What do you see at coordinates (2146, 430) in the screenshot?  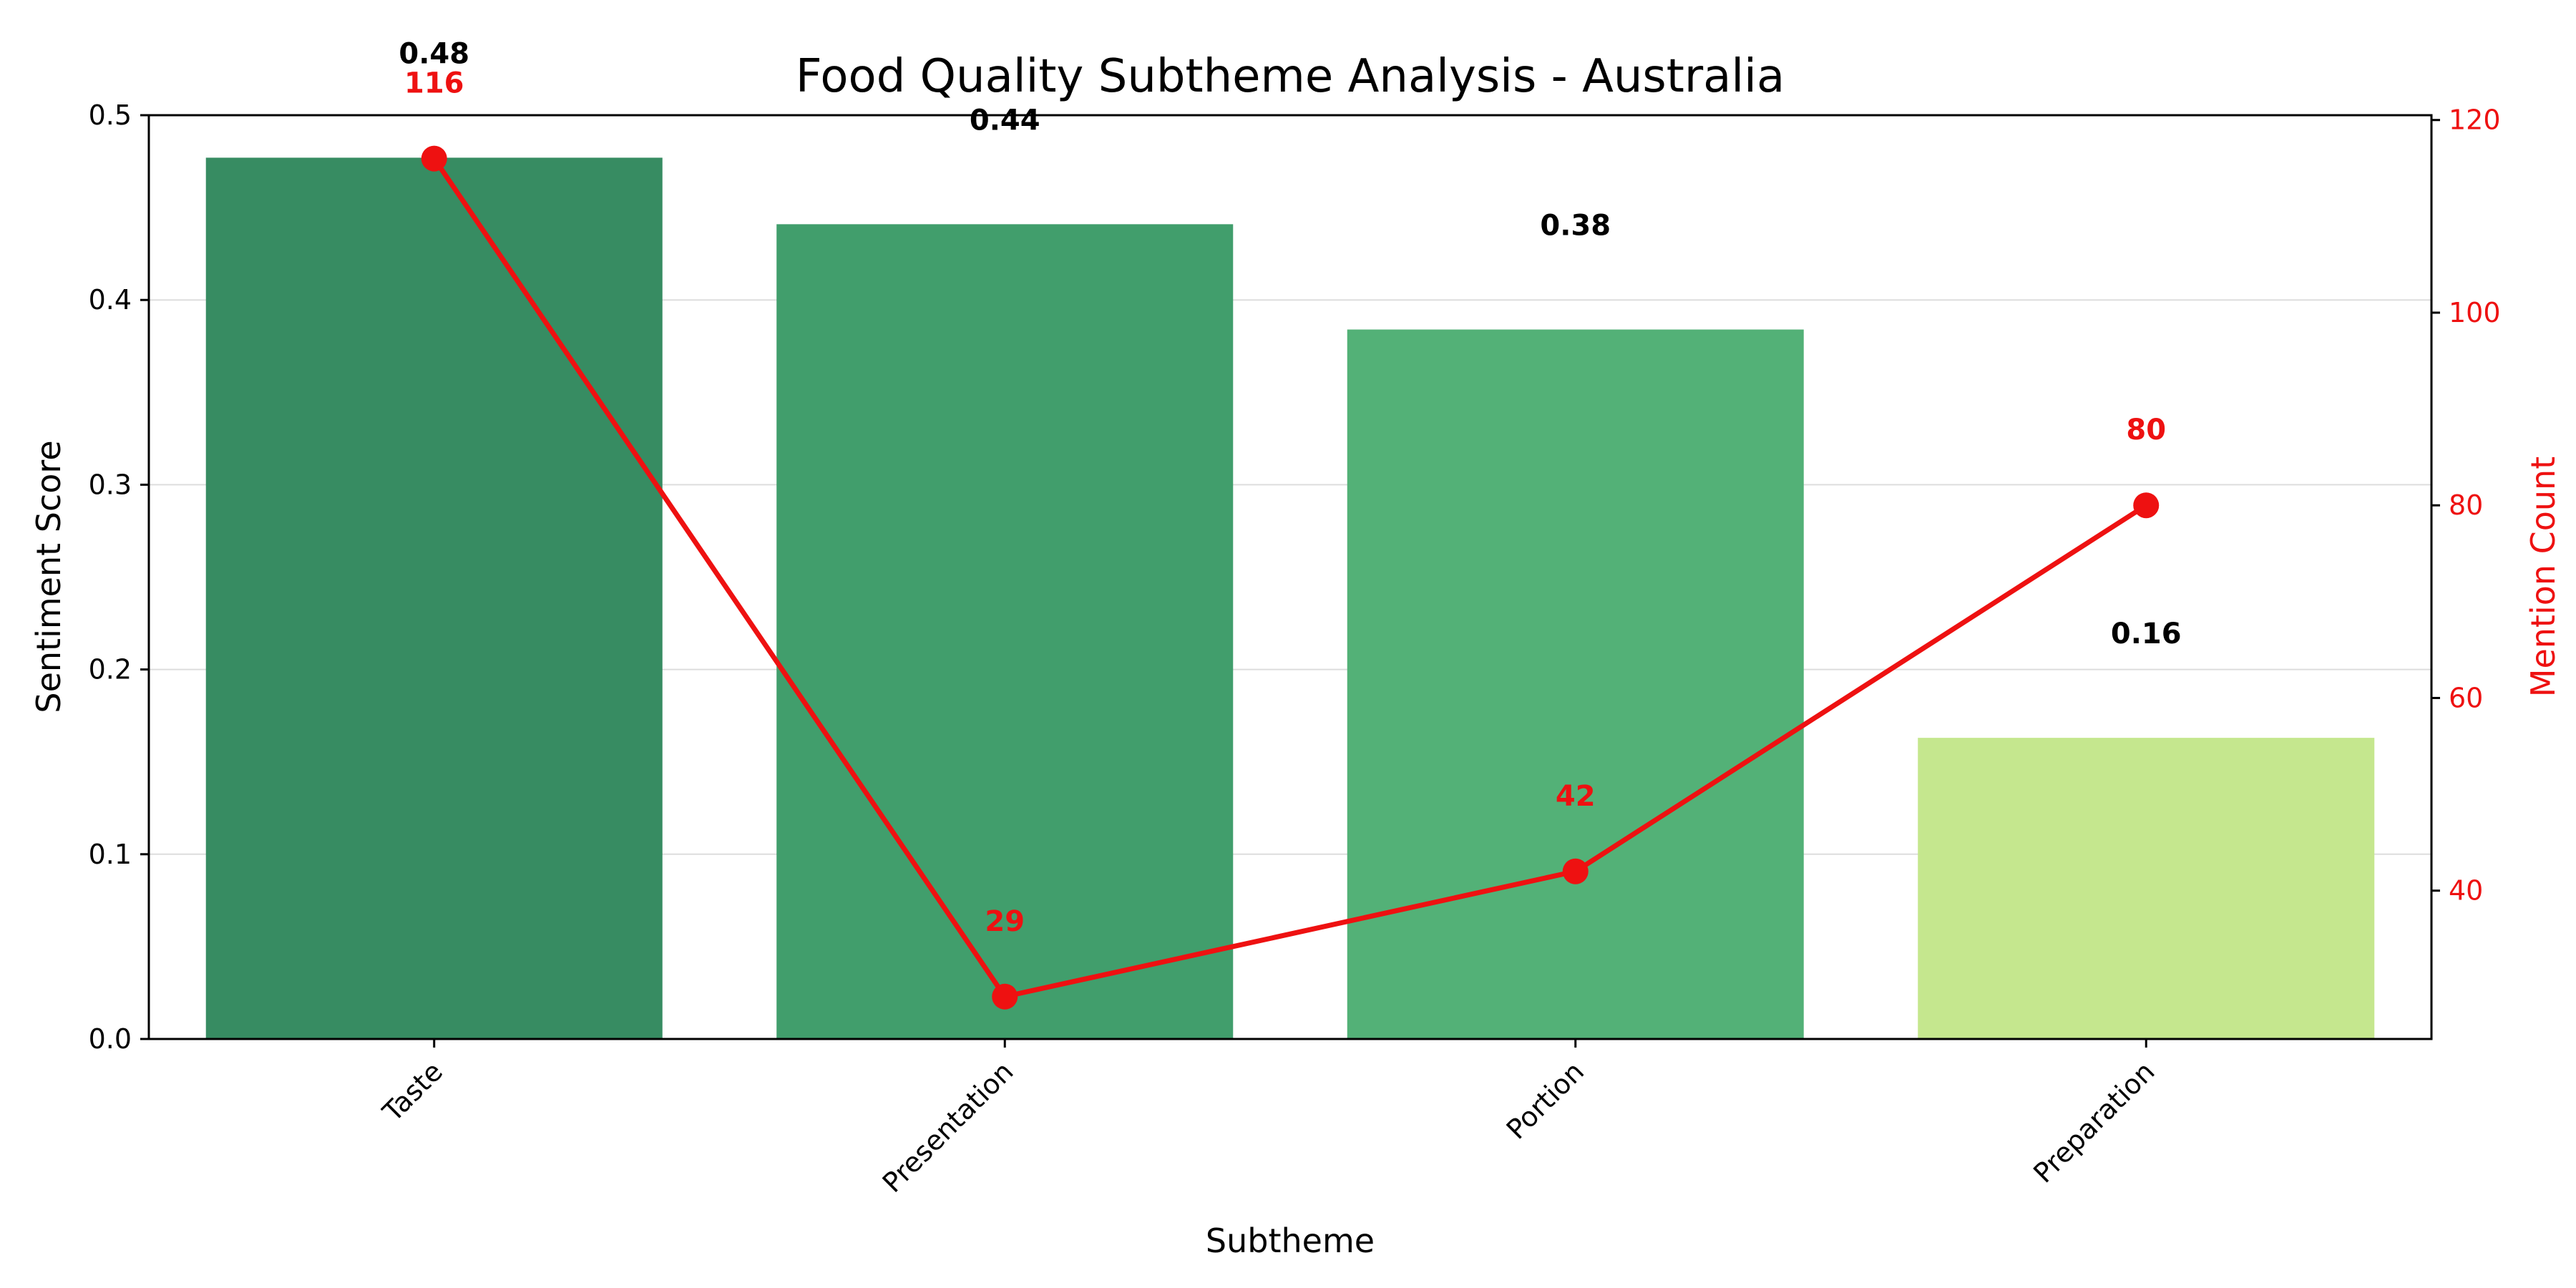 I see `line-value-label: 80` at bounding box center [2146, 430].